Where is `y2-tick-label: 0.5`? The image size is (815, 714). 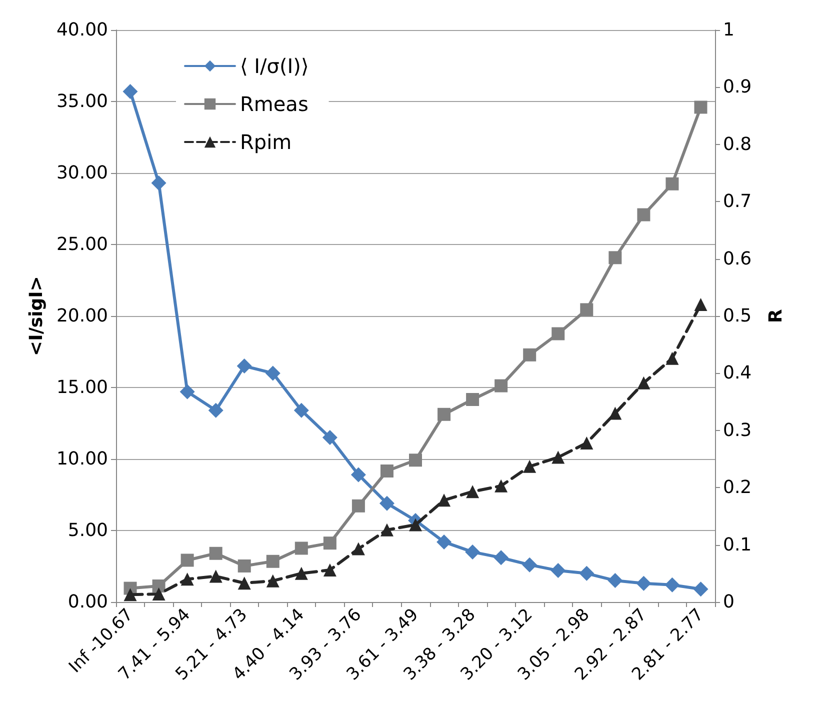 y2-tick-label: 0.5 is located at coordinates (737, 316).